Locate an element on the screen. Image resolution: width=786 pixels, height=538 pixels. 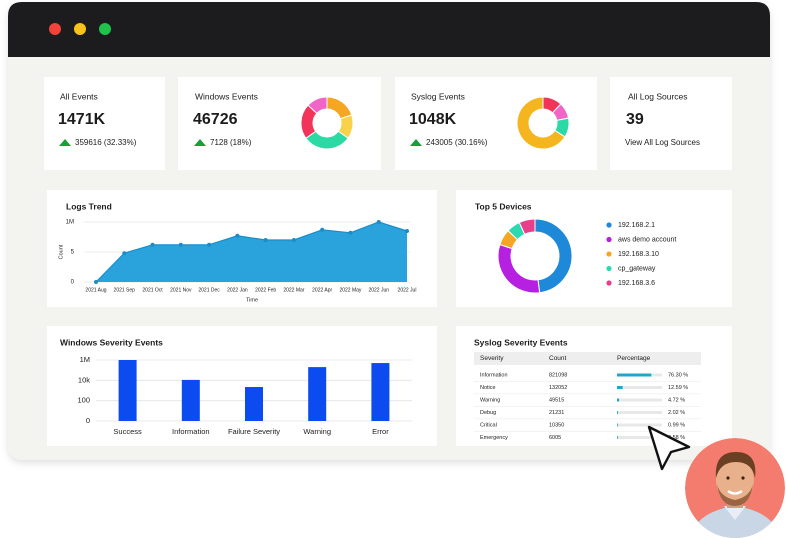
x-tick-label: 2021 Oct is located at coordinates (152, 290).